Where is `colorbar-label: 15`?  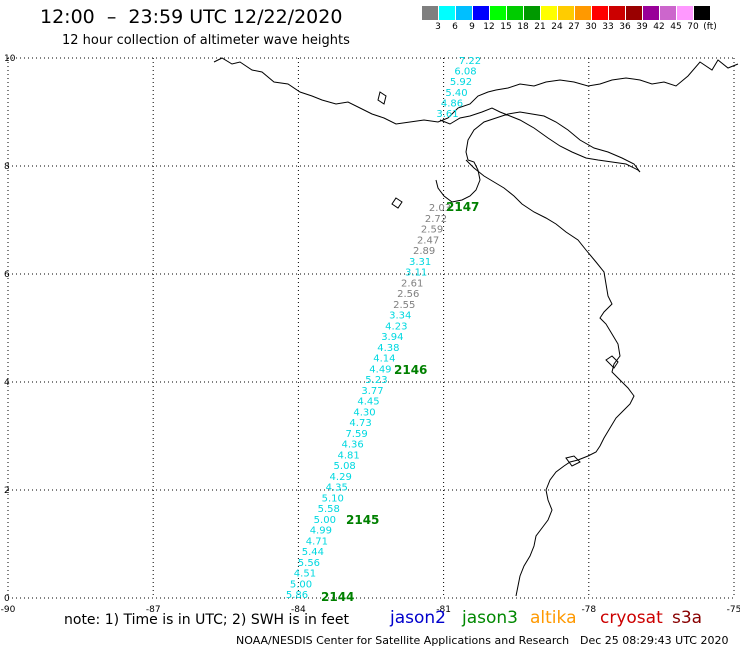 colorbar-label: 15 is located at coordinates (506, 27).